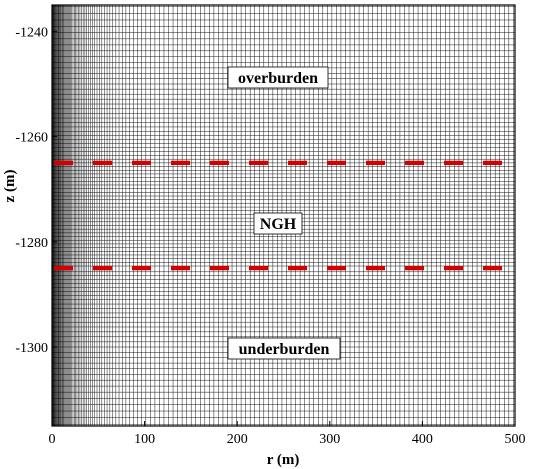 The width and height of the screenshot is (533, 469). I want to click on x-tick-label: 0, so click(52, 439).